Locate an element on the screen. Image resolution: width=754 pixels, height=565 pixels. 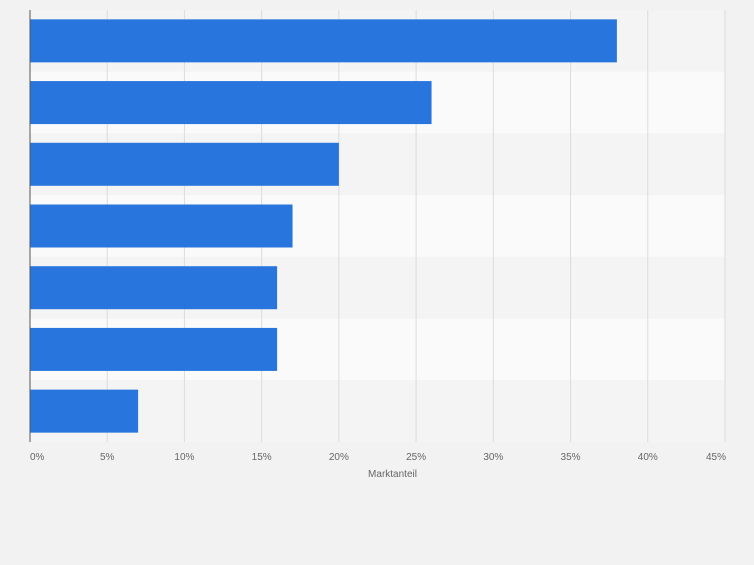
x-tick-label: 0% is located at coordinates (37, 457).